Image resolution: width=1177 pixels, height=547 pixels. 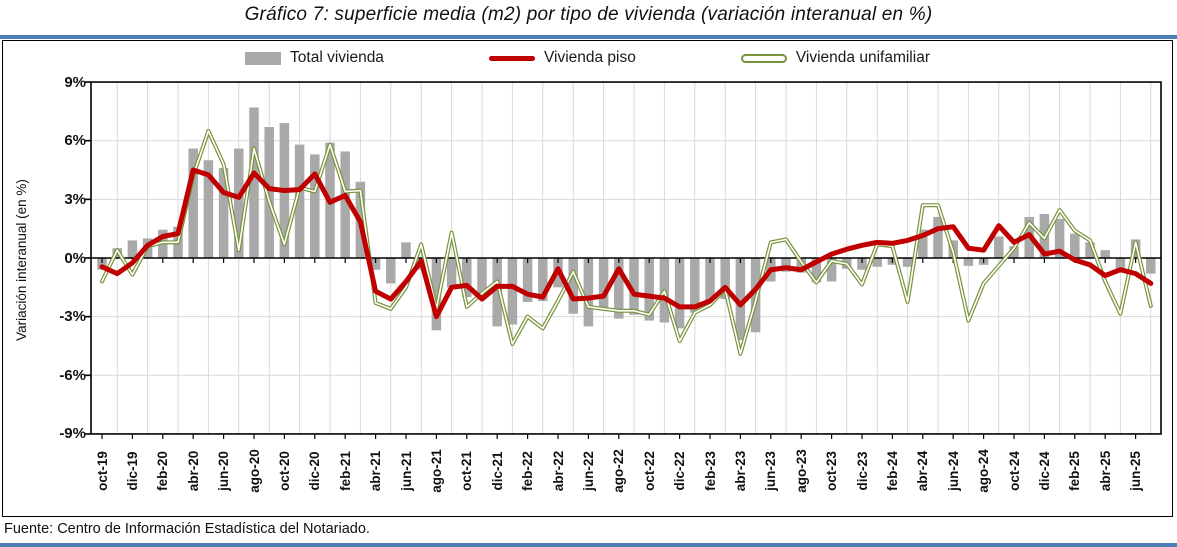 I want to click on legend-item-total-vivienda: Total vivienda, so click(x=314, y=58).